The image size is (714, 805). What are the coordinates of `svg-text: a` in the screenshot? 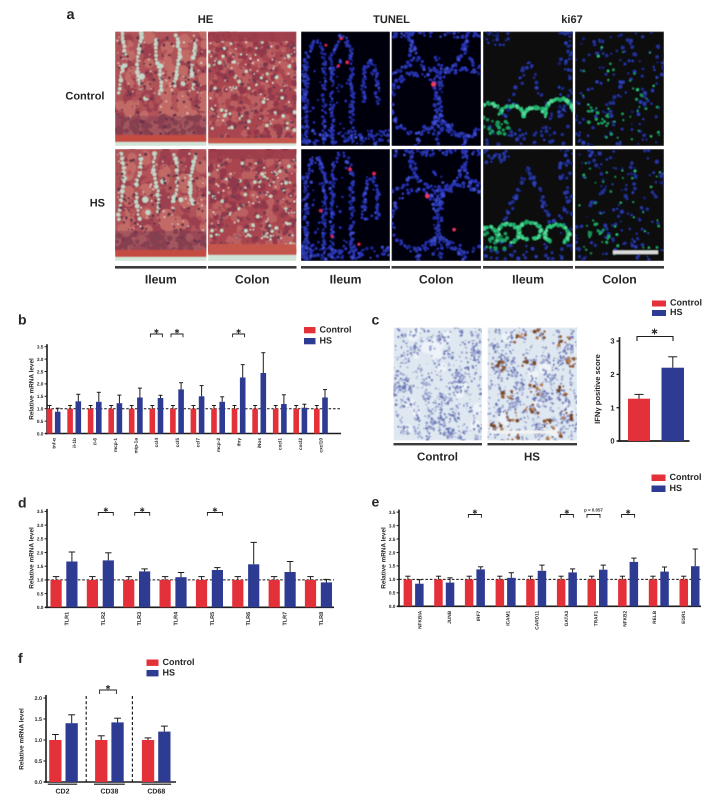 It's located at (71, 15).